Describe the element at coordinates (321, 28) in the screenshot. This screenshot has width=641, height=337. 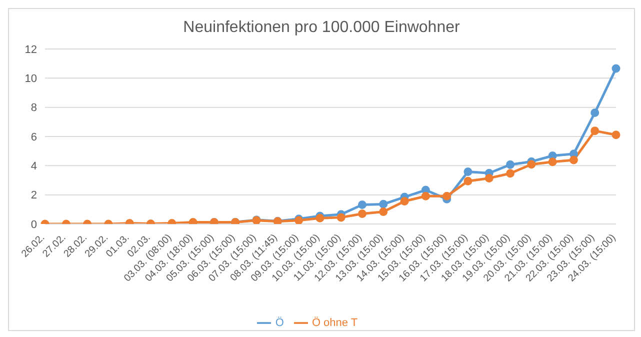
I see `chart-title: Neuinfektionen pro 100.000 Einwohner` at that location.